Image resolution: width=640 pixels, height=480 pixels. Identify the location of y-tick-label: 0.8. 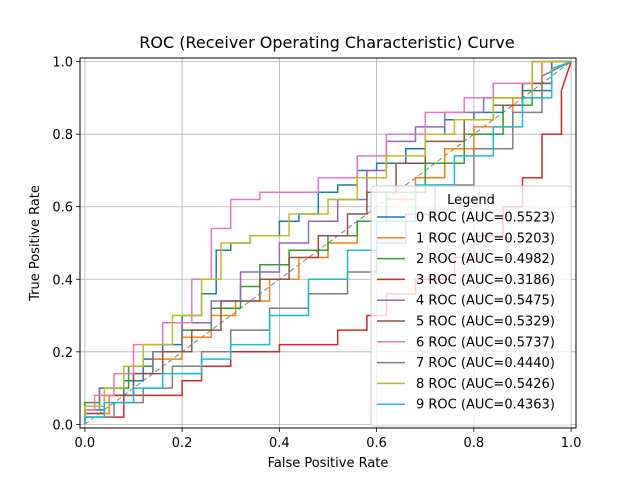
(62, 135).